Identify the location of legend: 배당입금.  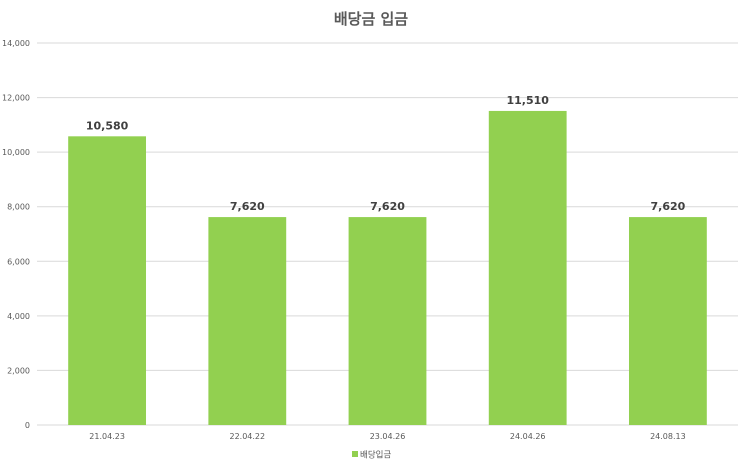
(371, 455).